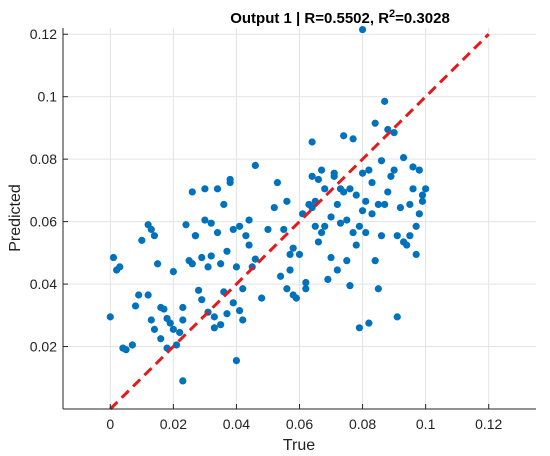  Describe the element at coordinates (488, 424) in the screenshot. I see `x-tick-label: 0.12` at that location.